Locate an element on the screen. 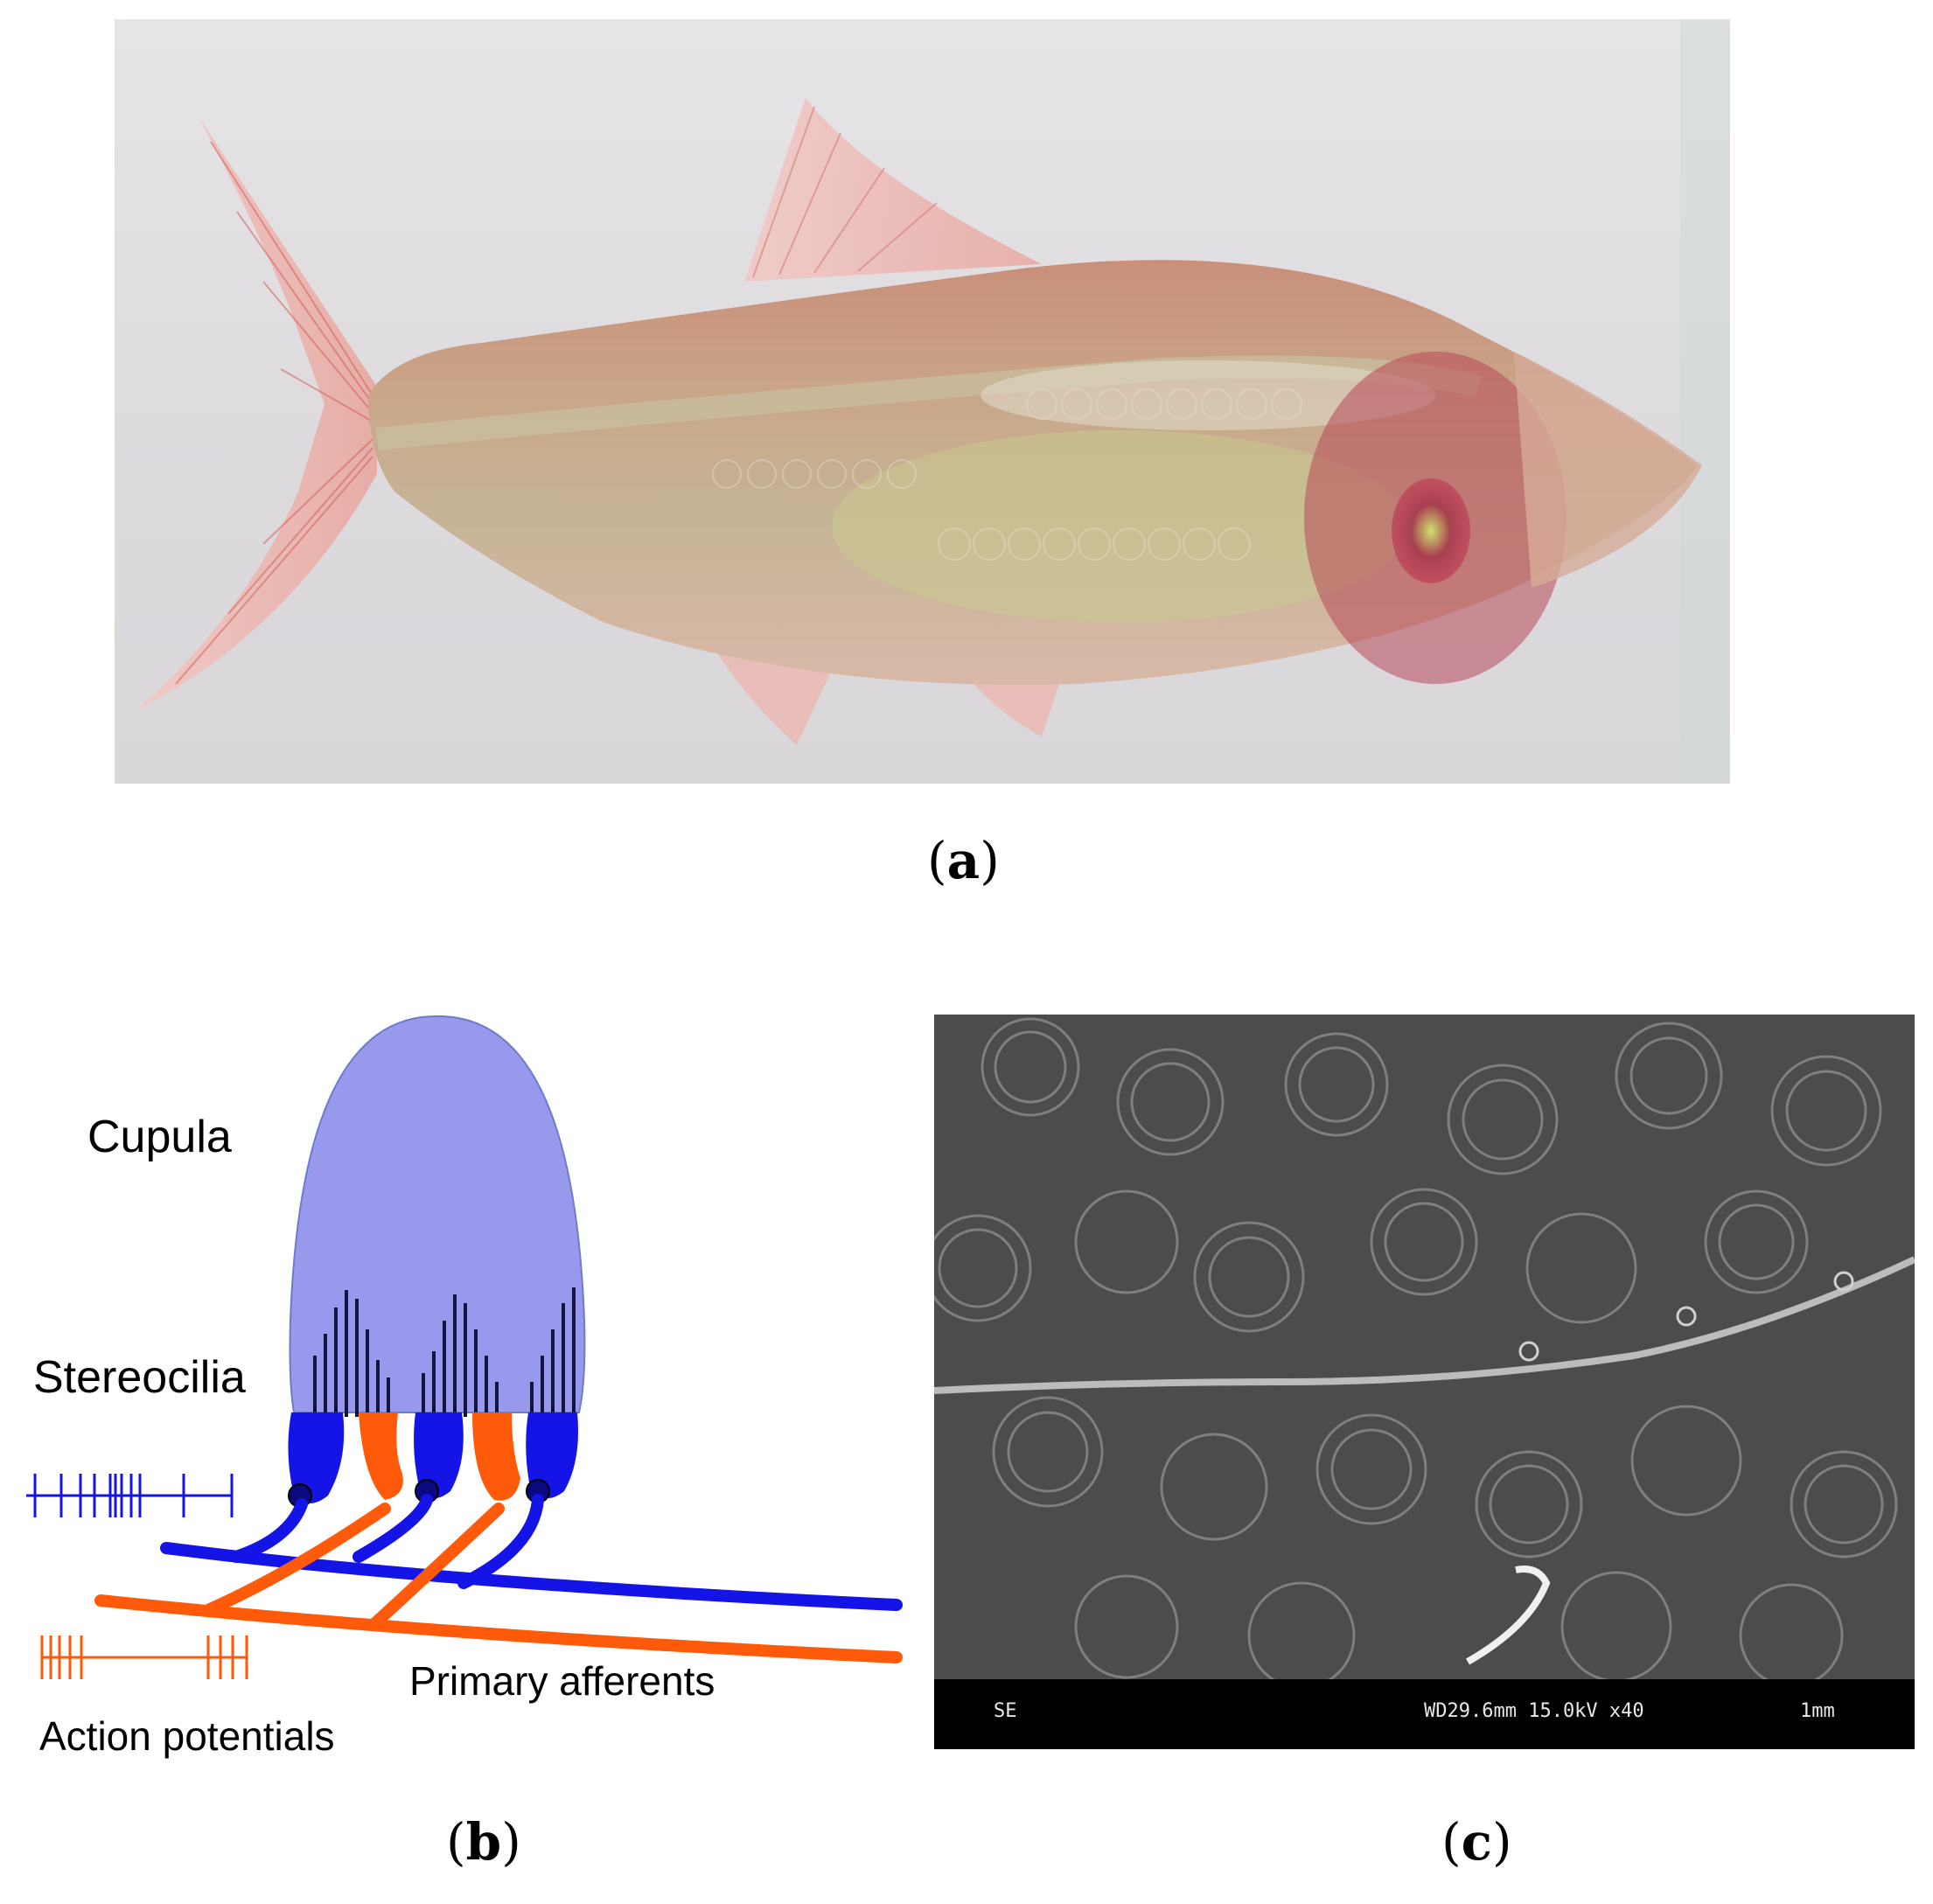 The image size is (1933, 1904). tail-fin is located at coordinates (256, 412).